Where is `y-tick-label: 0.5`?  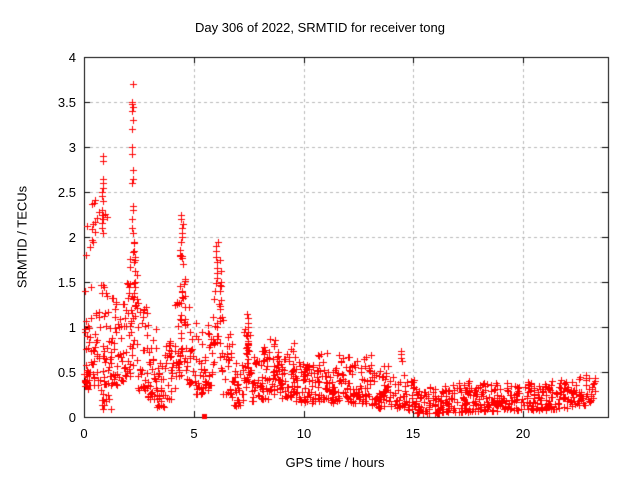
y-tick-label: 0.5 is located at coordinates (66, 372).